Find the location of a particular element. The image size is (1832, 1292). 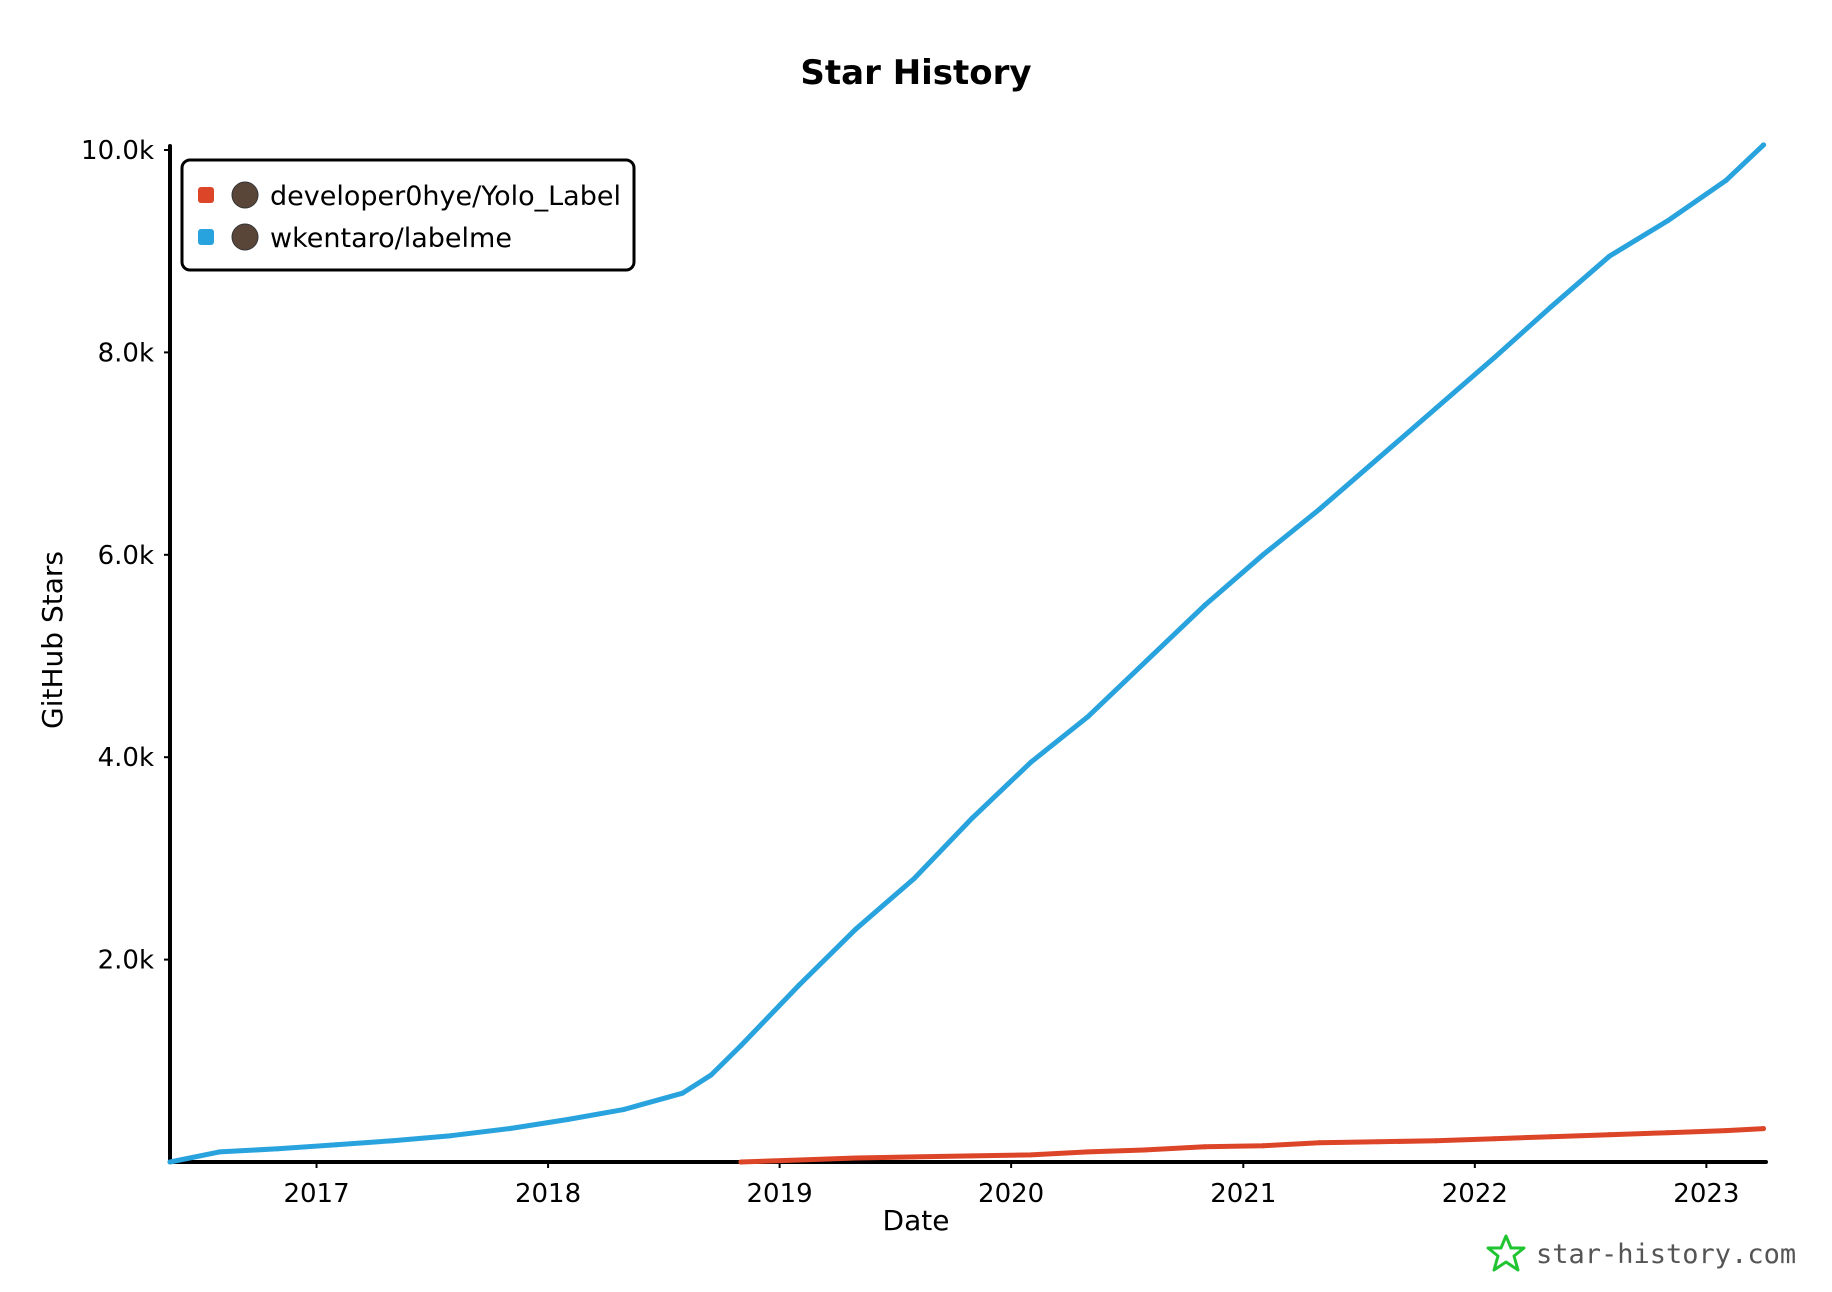

x-tick-label: 2017 is located at coordinates (316, 1194).